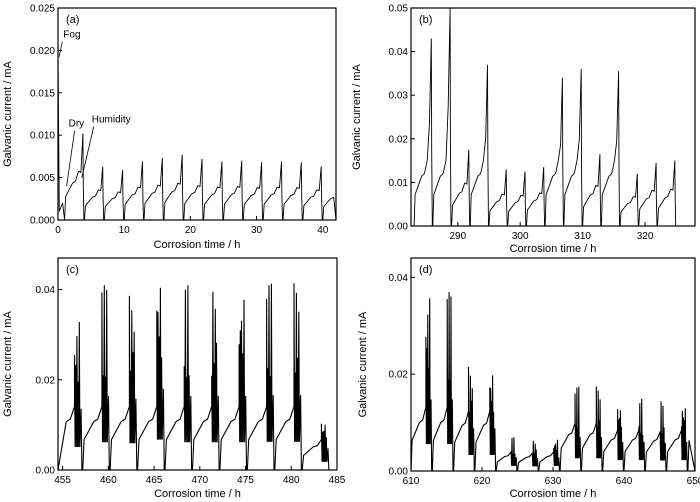 The image size is (700, 502). Describe the element at coordinates (191, 230) in the screenshot. I see `x-tick-label: 20` at that location.